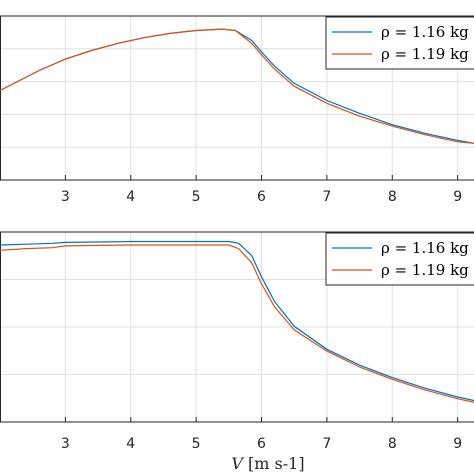 Image resolution: width=474 pixels, height=474 pixels. Describe the element at coordinates (239, 463) in the screenshot. I see `x-axis-variable: V` at that location.